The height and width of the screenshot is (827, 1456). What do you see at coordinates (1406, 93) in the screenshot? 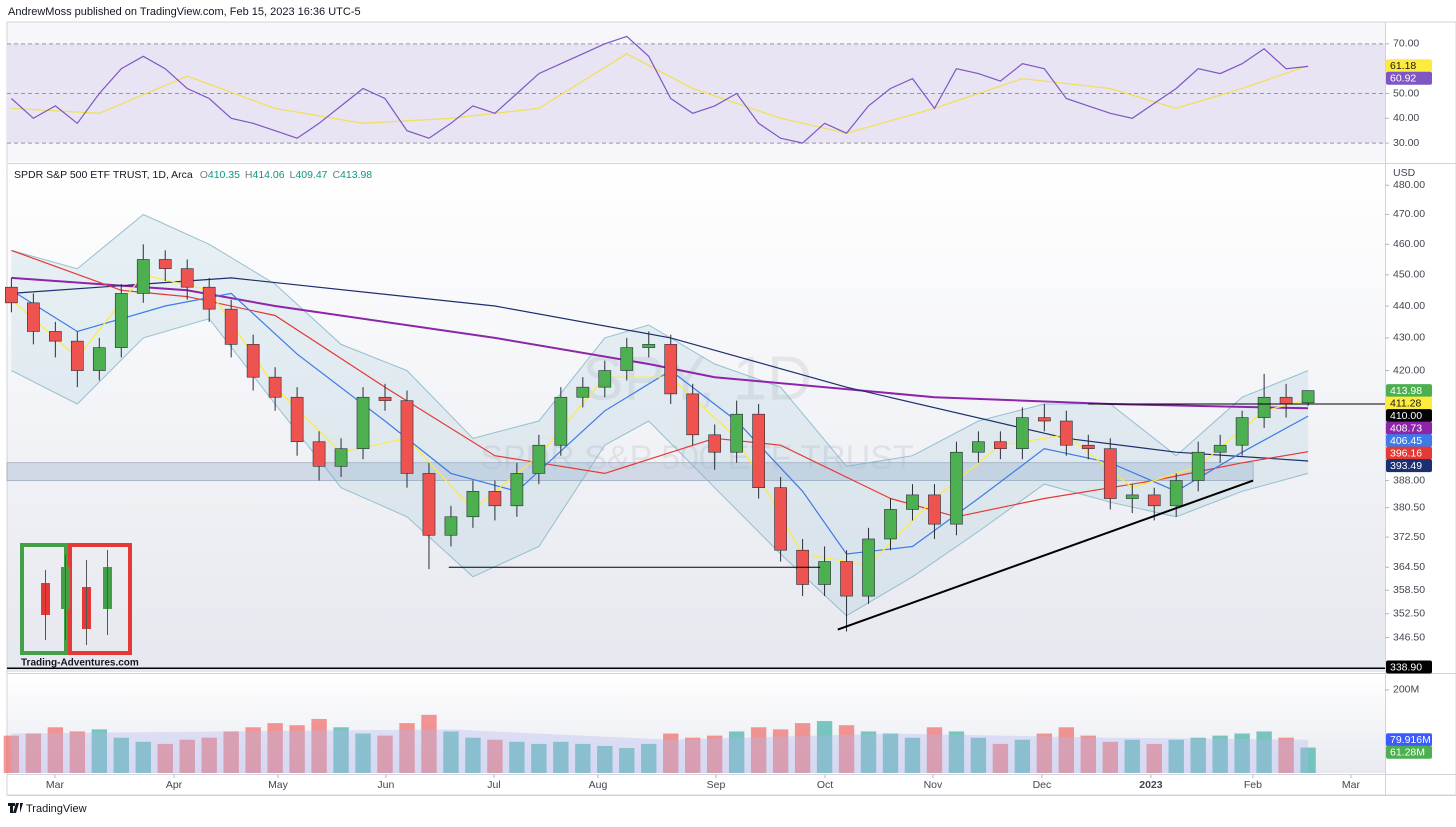
I see `y-tick-label: 50.00` at bounding box center [1406, 93].